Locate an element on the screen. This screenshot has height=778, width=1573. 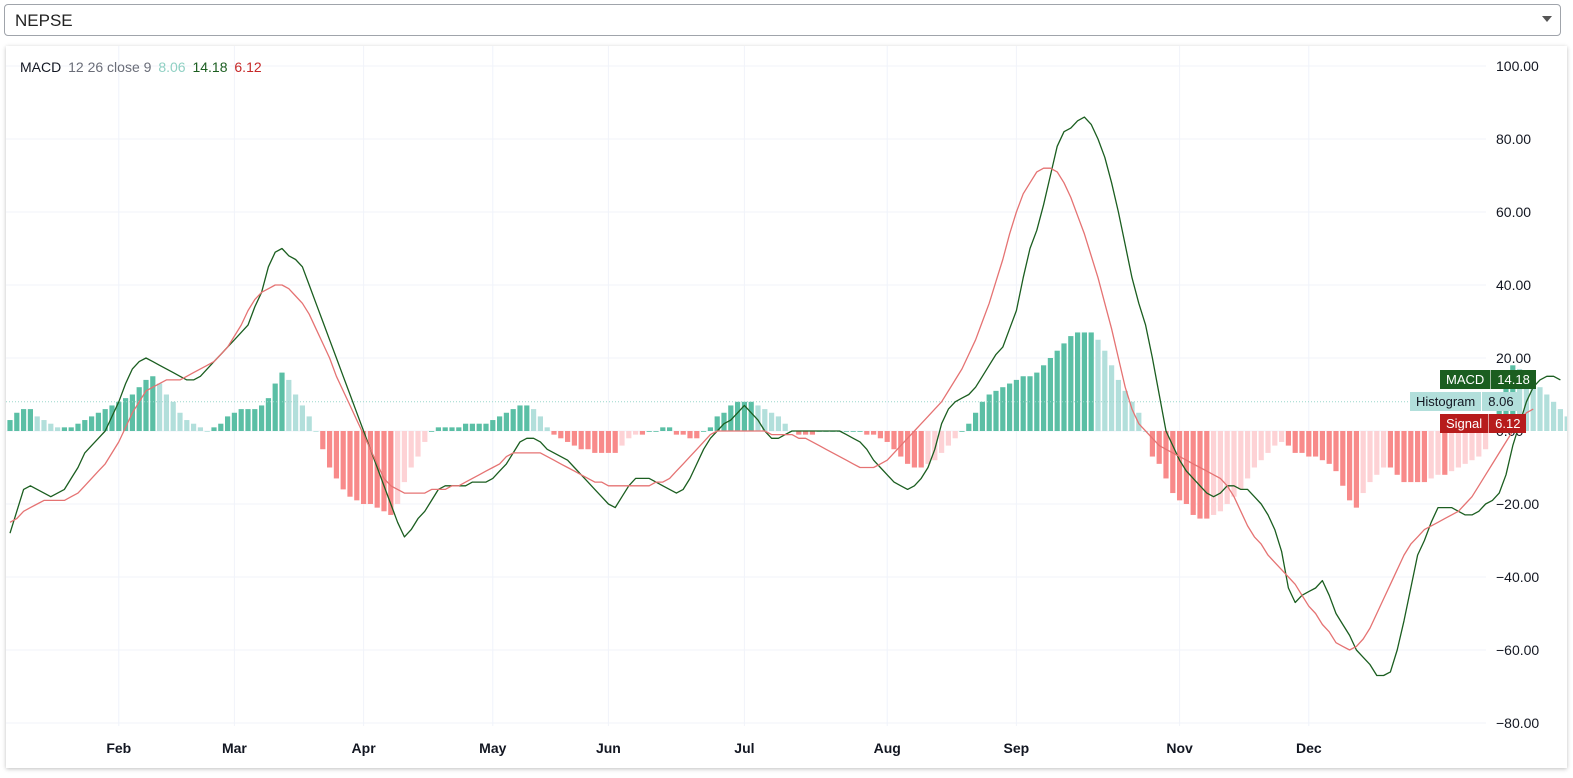
signal-price-tag: Signal 6.12 is located at coordinates (1483, 423).